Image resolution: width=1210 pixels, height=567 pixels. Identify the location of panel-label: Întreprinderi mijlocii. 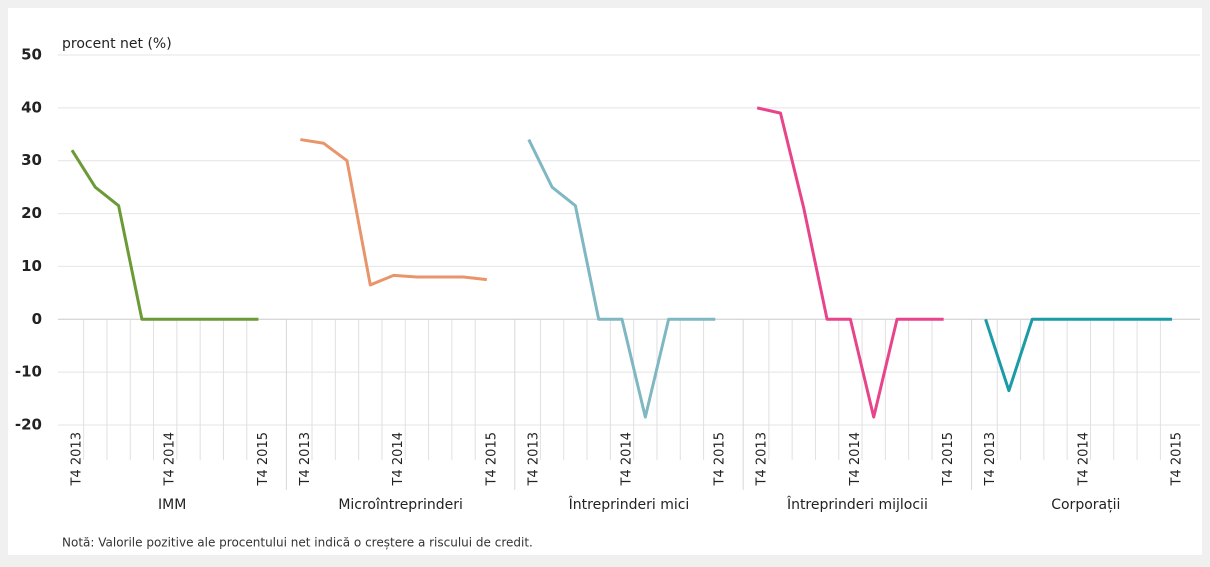
(857, 504).